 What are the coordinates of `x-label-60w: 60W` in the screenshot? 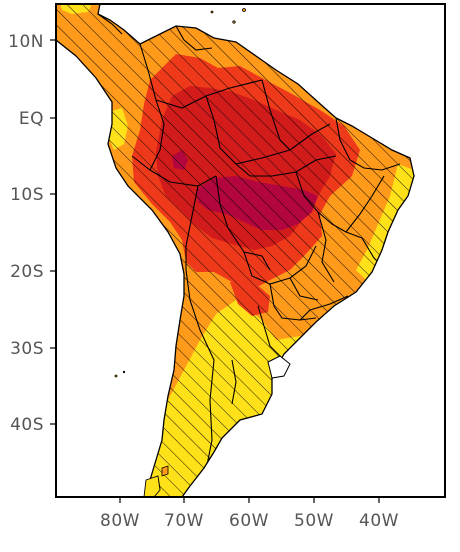 It's located at (249, 521).